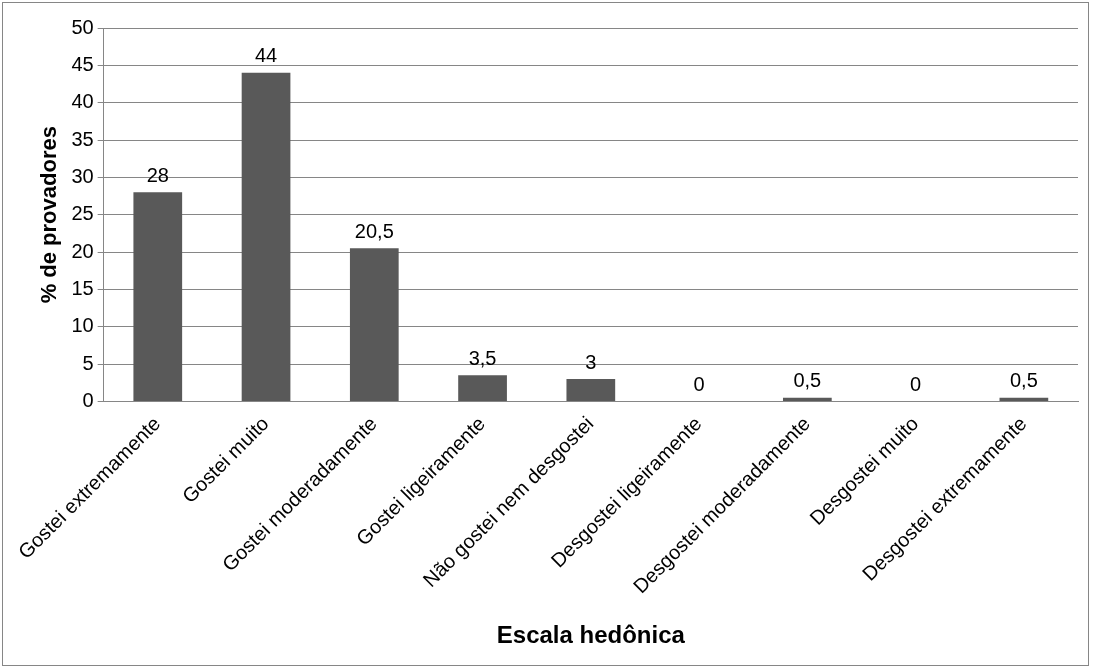  I want to click on y-tick-label: 10, so click(82, 325).